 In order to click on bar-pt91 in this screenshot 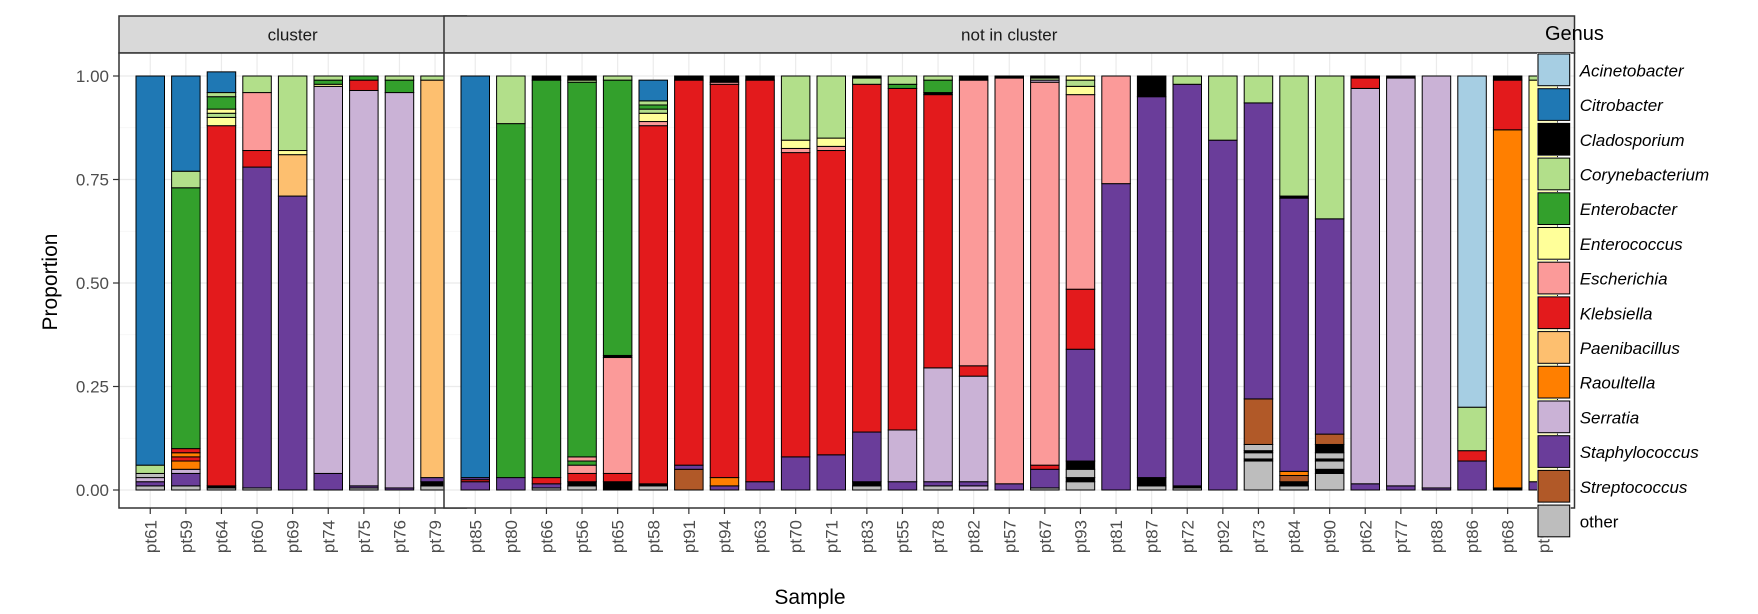, I will do `click(689, 283)`.